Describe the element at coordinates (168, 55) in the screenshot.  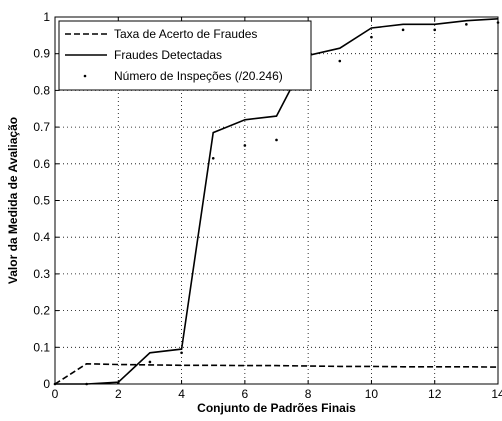
I see `legend-label: Fraudes Detectadas` at that location.